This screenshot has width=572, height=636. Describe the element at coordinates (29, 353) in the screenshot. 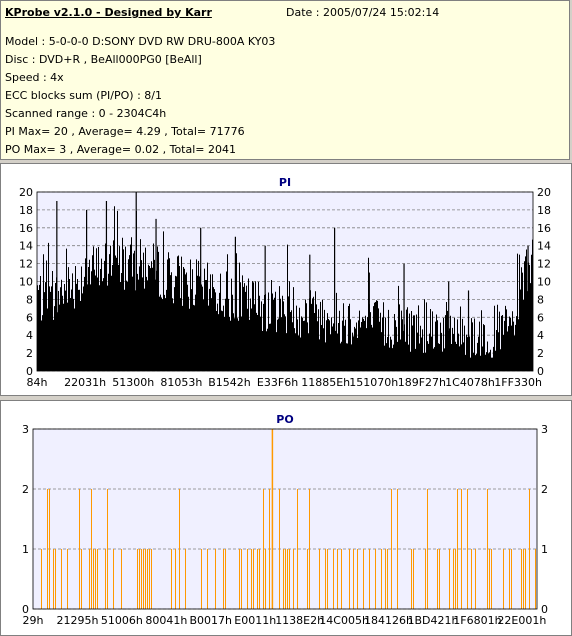

I see `pi-ytick-left: 2` at that location.